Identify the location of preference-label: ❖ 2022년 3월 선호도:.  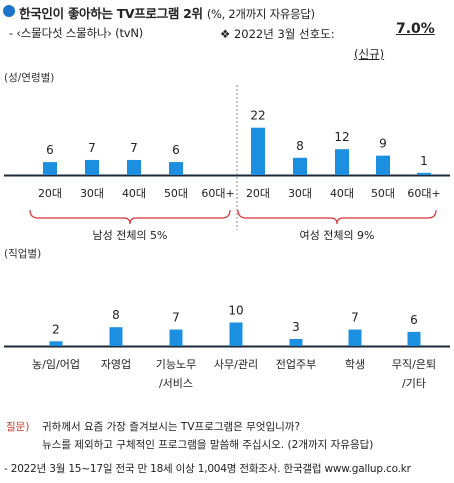
(277, 34).